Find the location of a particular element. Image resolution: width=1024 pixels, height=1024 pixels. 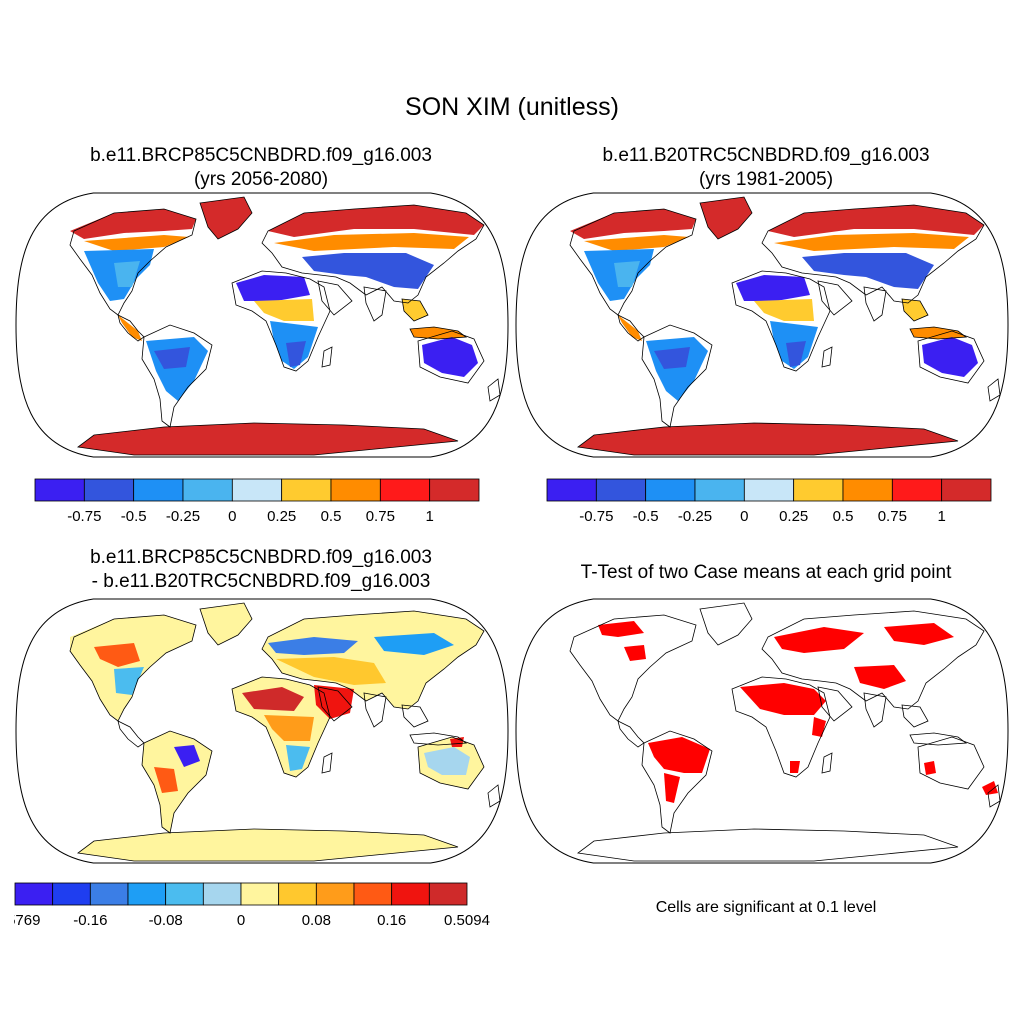

panel-1-colorbar-tick-label: 0 is located at coordinates (232, 516).